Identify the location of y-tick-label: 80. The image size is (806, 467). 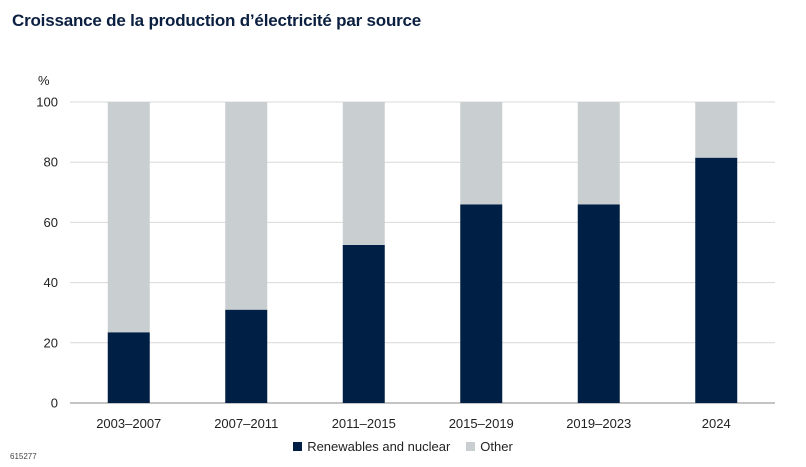
(51, 162).